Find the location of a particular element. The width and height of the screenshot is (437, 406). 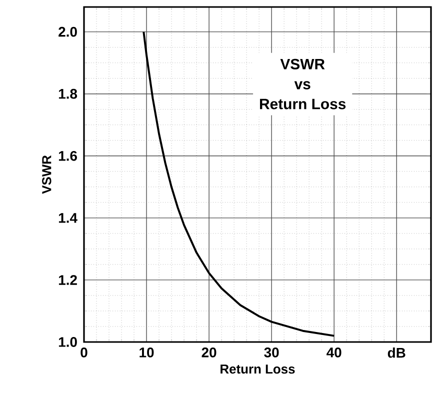

y-tick-label: 2.0 is located at coordinates (67, 31).